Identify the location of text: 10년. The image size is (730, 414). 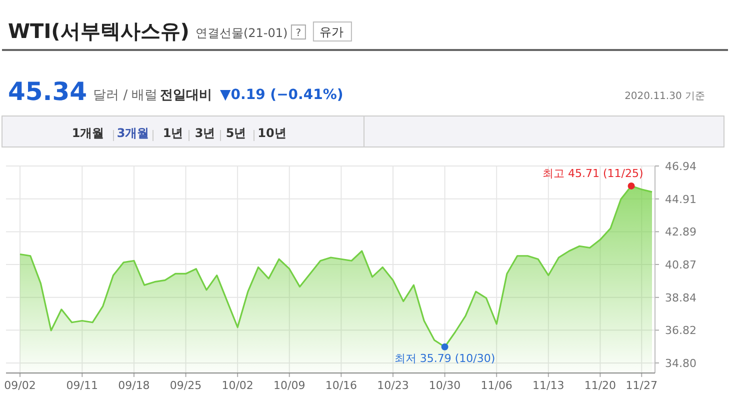
(272, 133).